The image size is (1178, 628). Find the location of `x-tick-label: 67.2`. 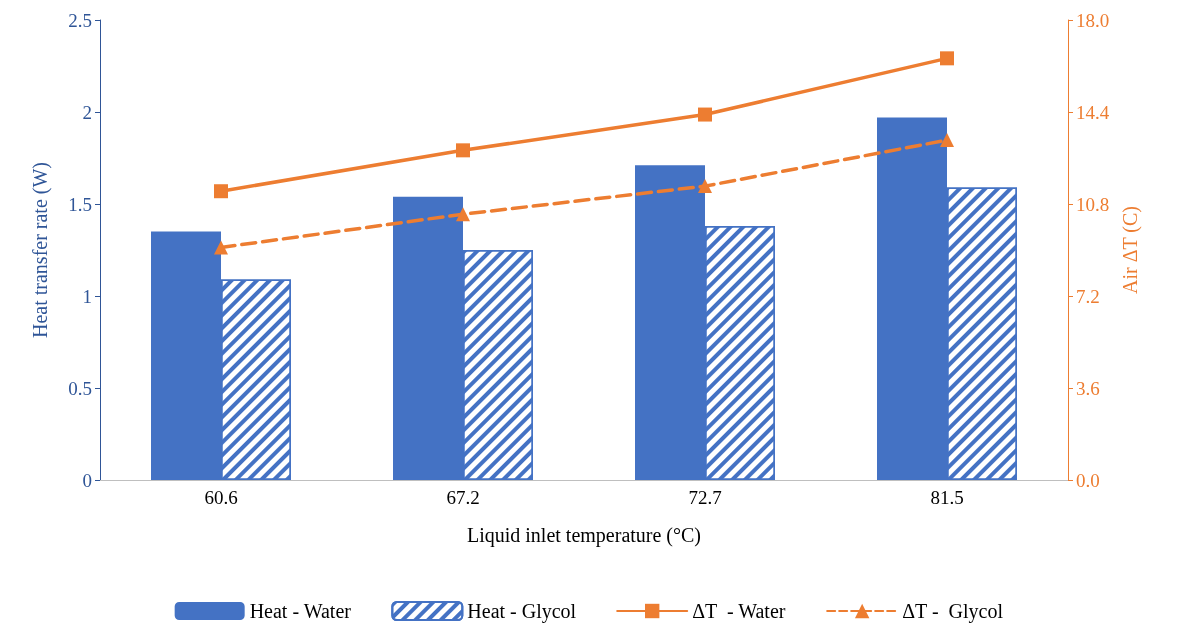

x-tick-label: 67.2 is located at coordinates (463, 497).